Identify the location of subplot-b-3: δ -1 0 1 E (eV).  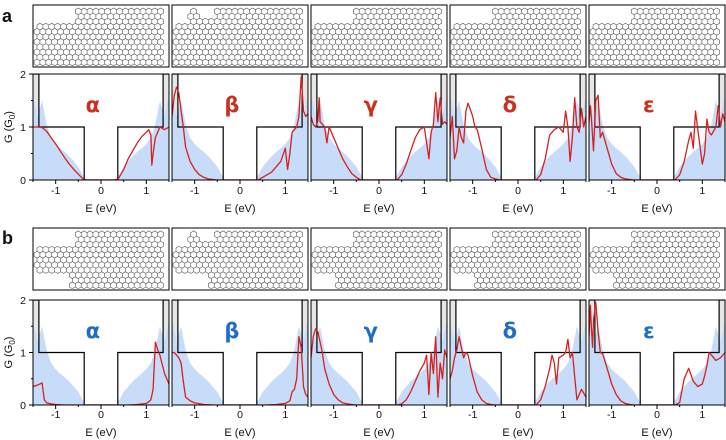
(518, 333).